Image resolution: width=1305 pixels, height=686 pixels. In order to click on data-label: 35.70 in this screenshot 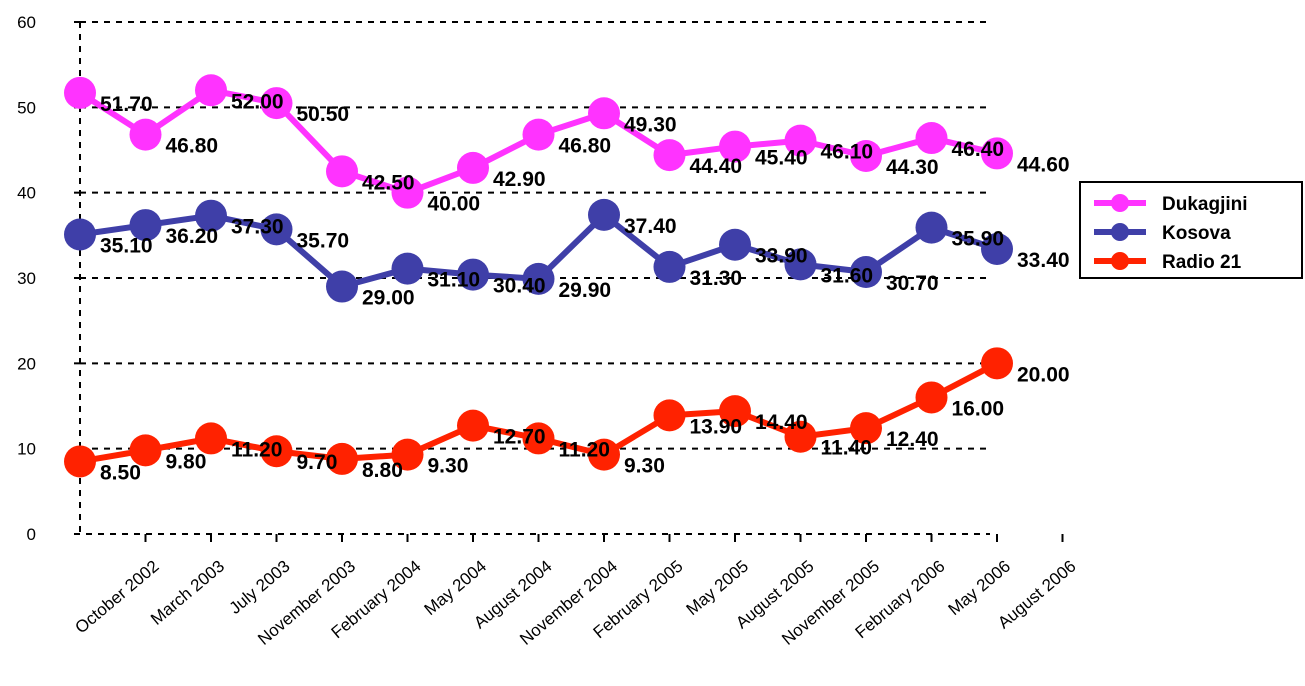, I will do `click(323, 240)`.